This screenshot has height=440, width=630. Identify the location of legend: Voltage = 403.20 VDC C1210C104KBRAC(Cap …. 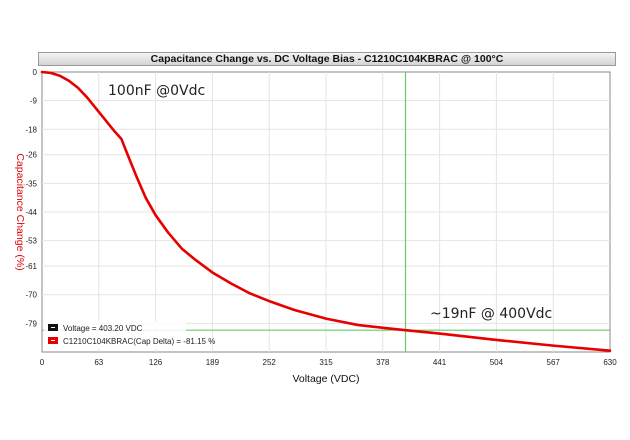
(129, 335).